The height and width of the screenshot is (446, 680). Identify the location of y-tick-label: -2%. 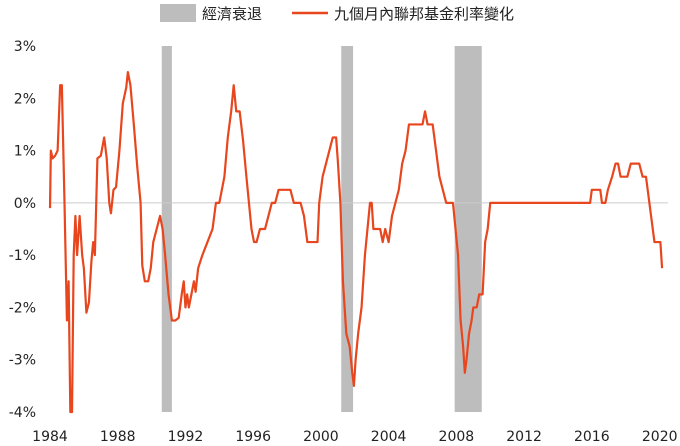
(22, 308).